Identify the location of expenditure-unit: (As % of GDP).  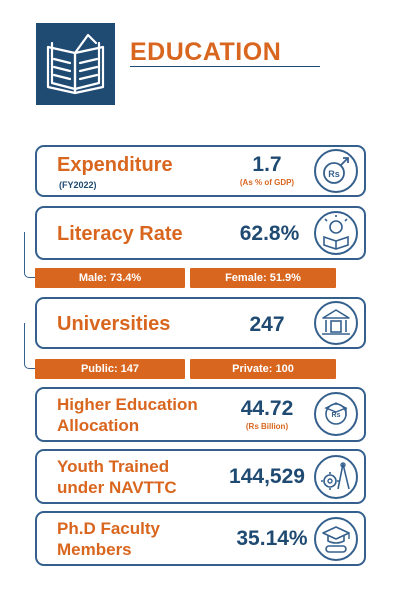
(267, 182).